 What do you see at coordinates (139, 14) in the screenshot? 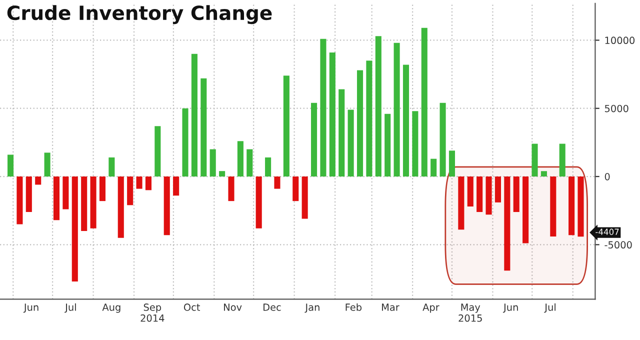
I see `chart-title: Crude Inventory Change` at bounding box center [139, 14].